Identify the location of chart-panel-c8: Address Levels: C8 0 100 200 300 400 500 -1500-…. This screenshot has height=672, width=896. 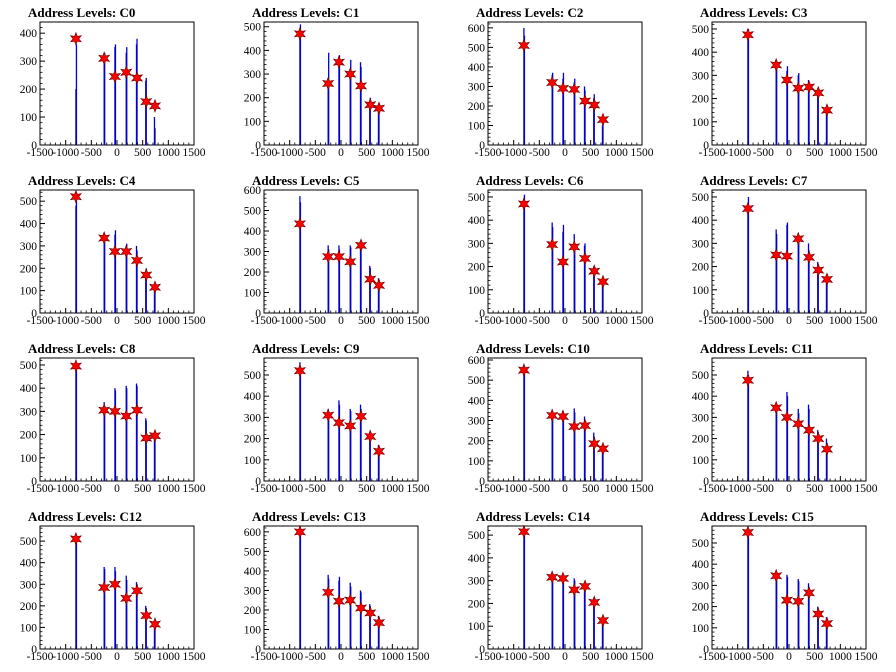
(112, 420).